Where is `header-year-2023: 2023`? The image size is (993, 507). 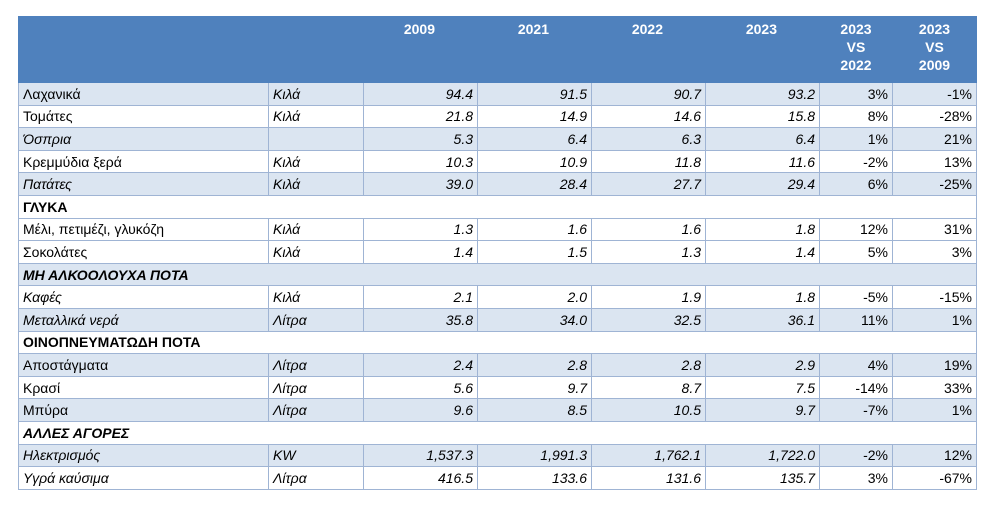
header-year-2023: 2023 is located at coordinates (762, 49).